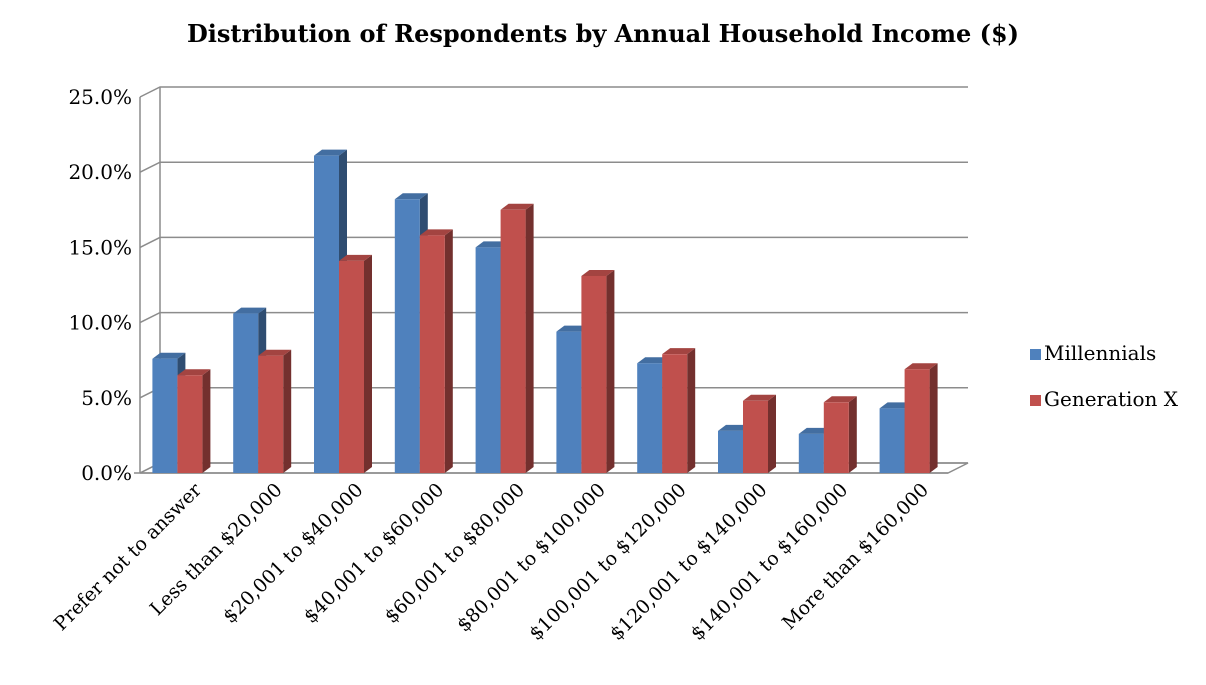 The height and width of the screenshot is (685, 1206). Describe the element at coordinates (689, 562) in the screenshot. I see `x-category-label: $120,001 to $140,000` at that location.